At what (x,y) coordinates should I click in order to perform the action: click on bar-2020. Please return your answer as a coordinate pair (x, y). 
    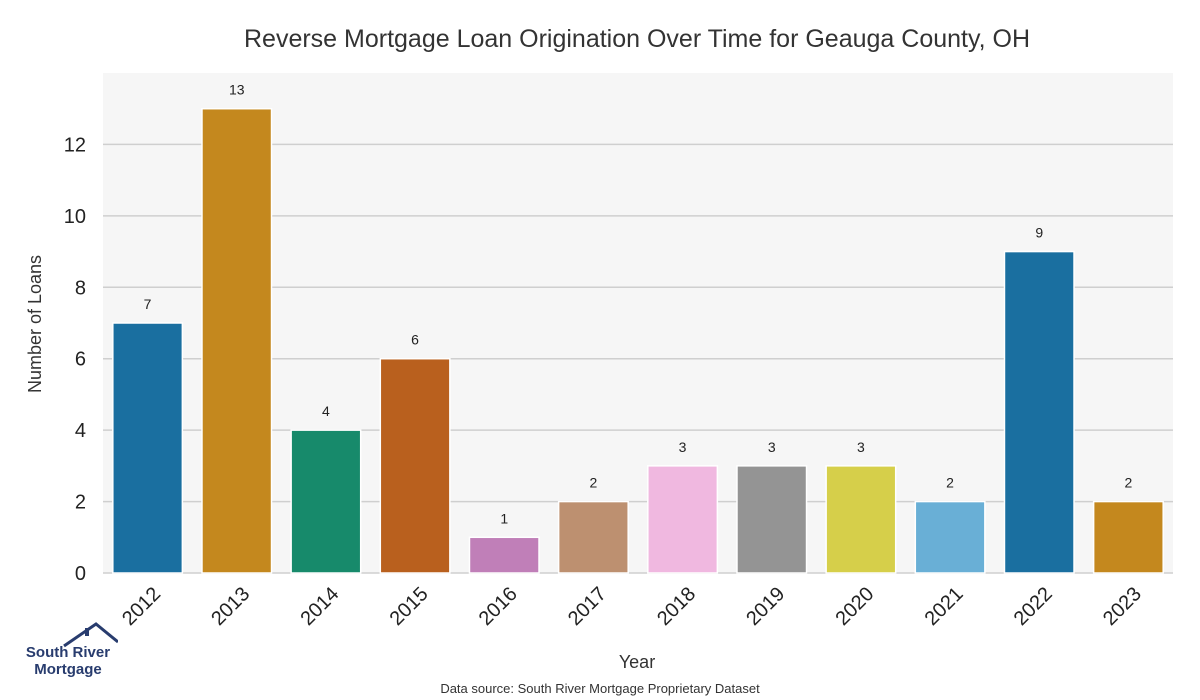
    Looking at the image, I should click on (861, 519).